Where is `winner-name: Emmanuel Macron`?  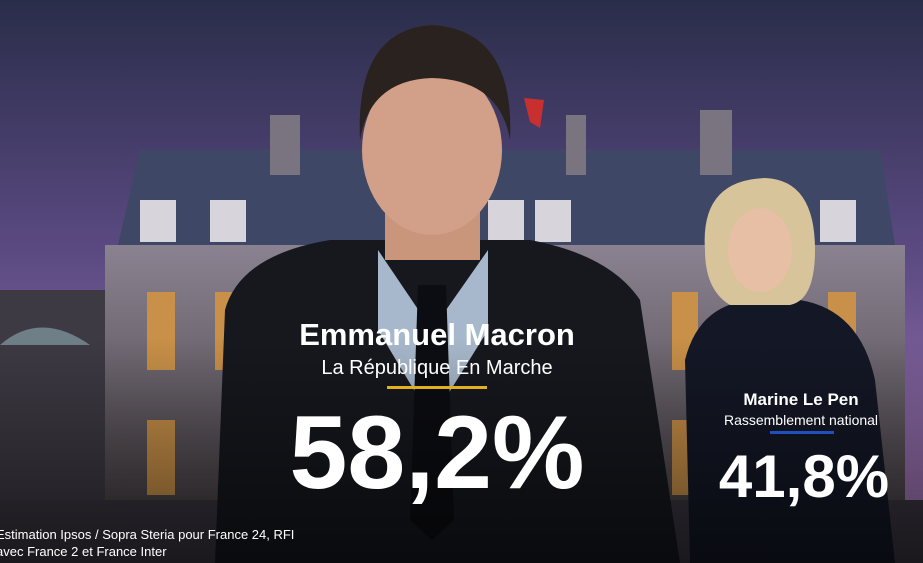 winner-name: Emmanuel Macron is located at coordinates (437, 334).